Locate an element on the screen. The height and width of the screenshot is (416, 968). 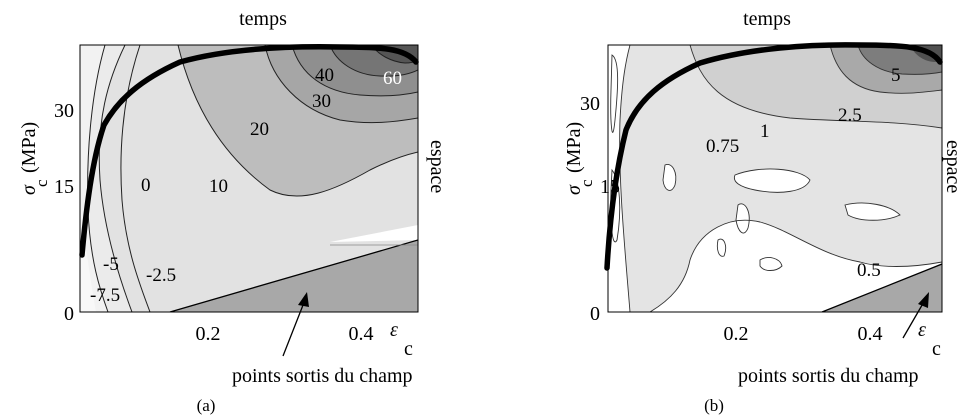
panel-a-ytick-0: 0 is located at coordinates (69, 314).